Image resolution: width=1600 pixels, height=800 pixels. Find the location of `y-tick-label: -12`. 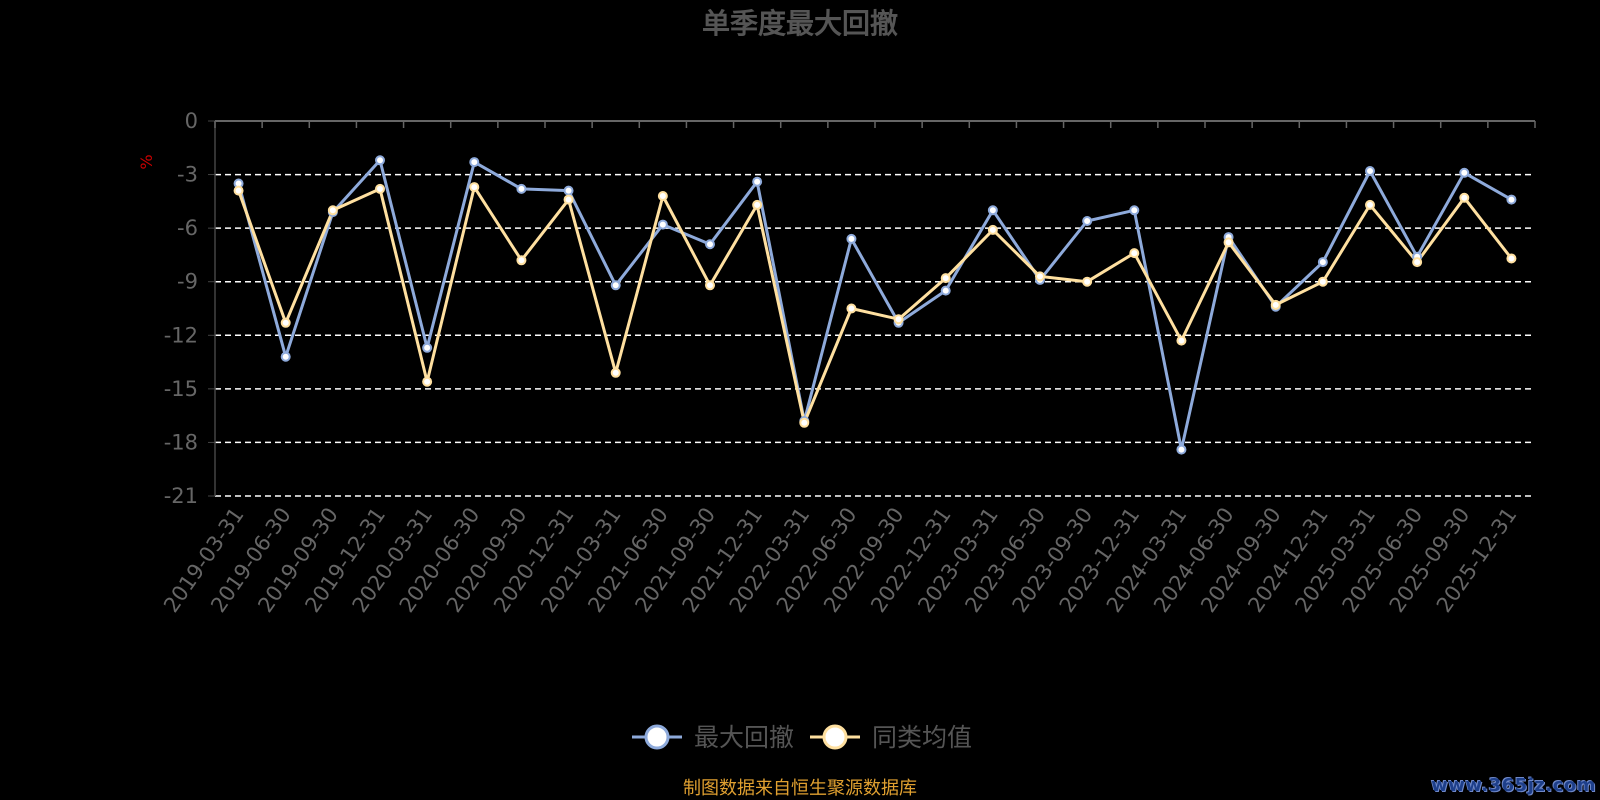

y-tick-label: -12 is located at coordinates (181, 335).